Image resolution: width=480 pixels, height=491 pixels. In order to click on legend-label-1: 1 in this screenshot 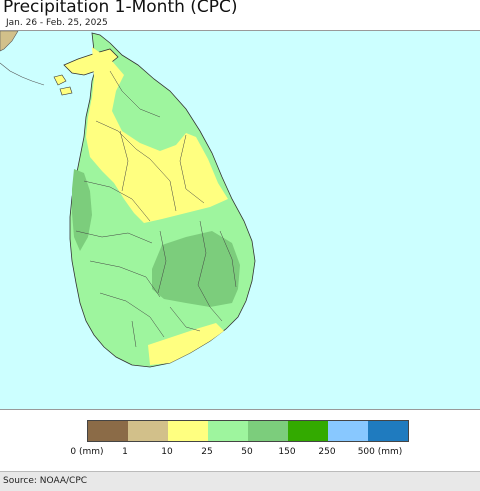, I will do `click(125, 452)`.